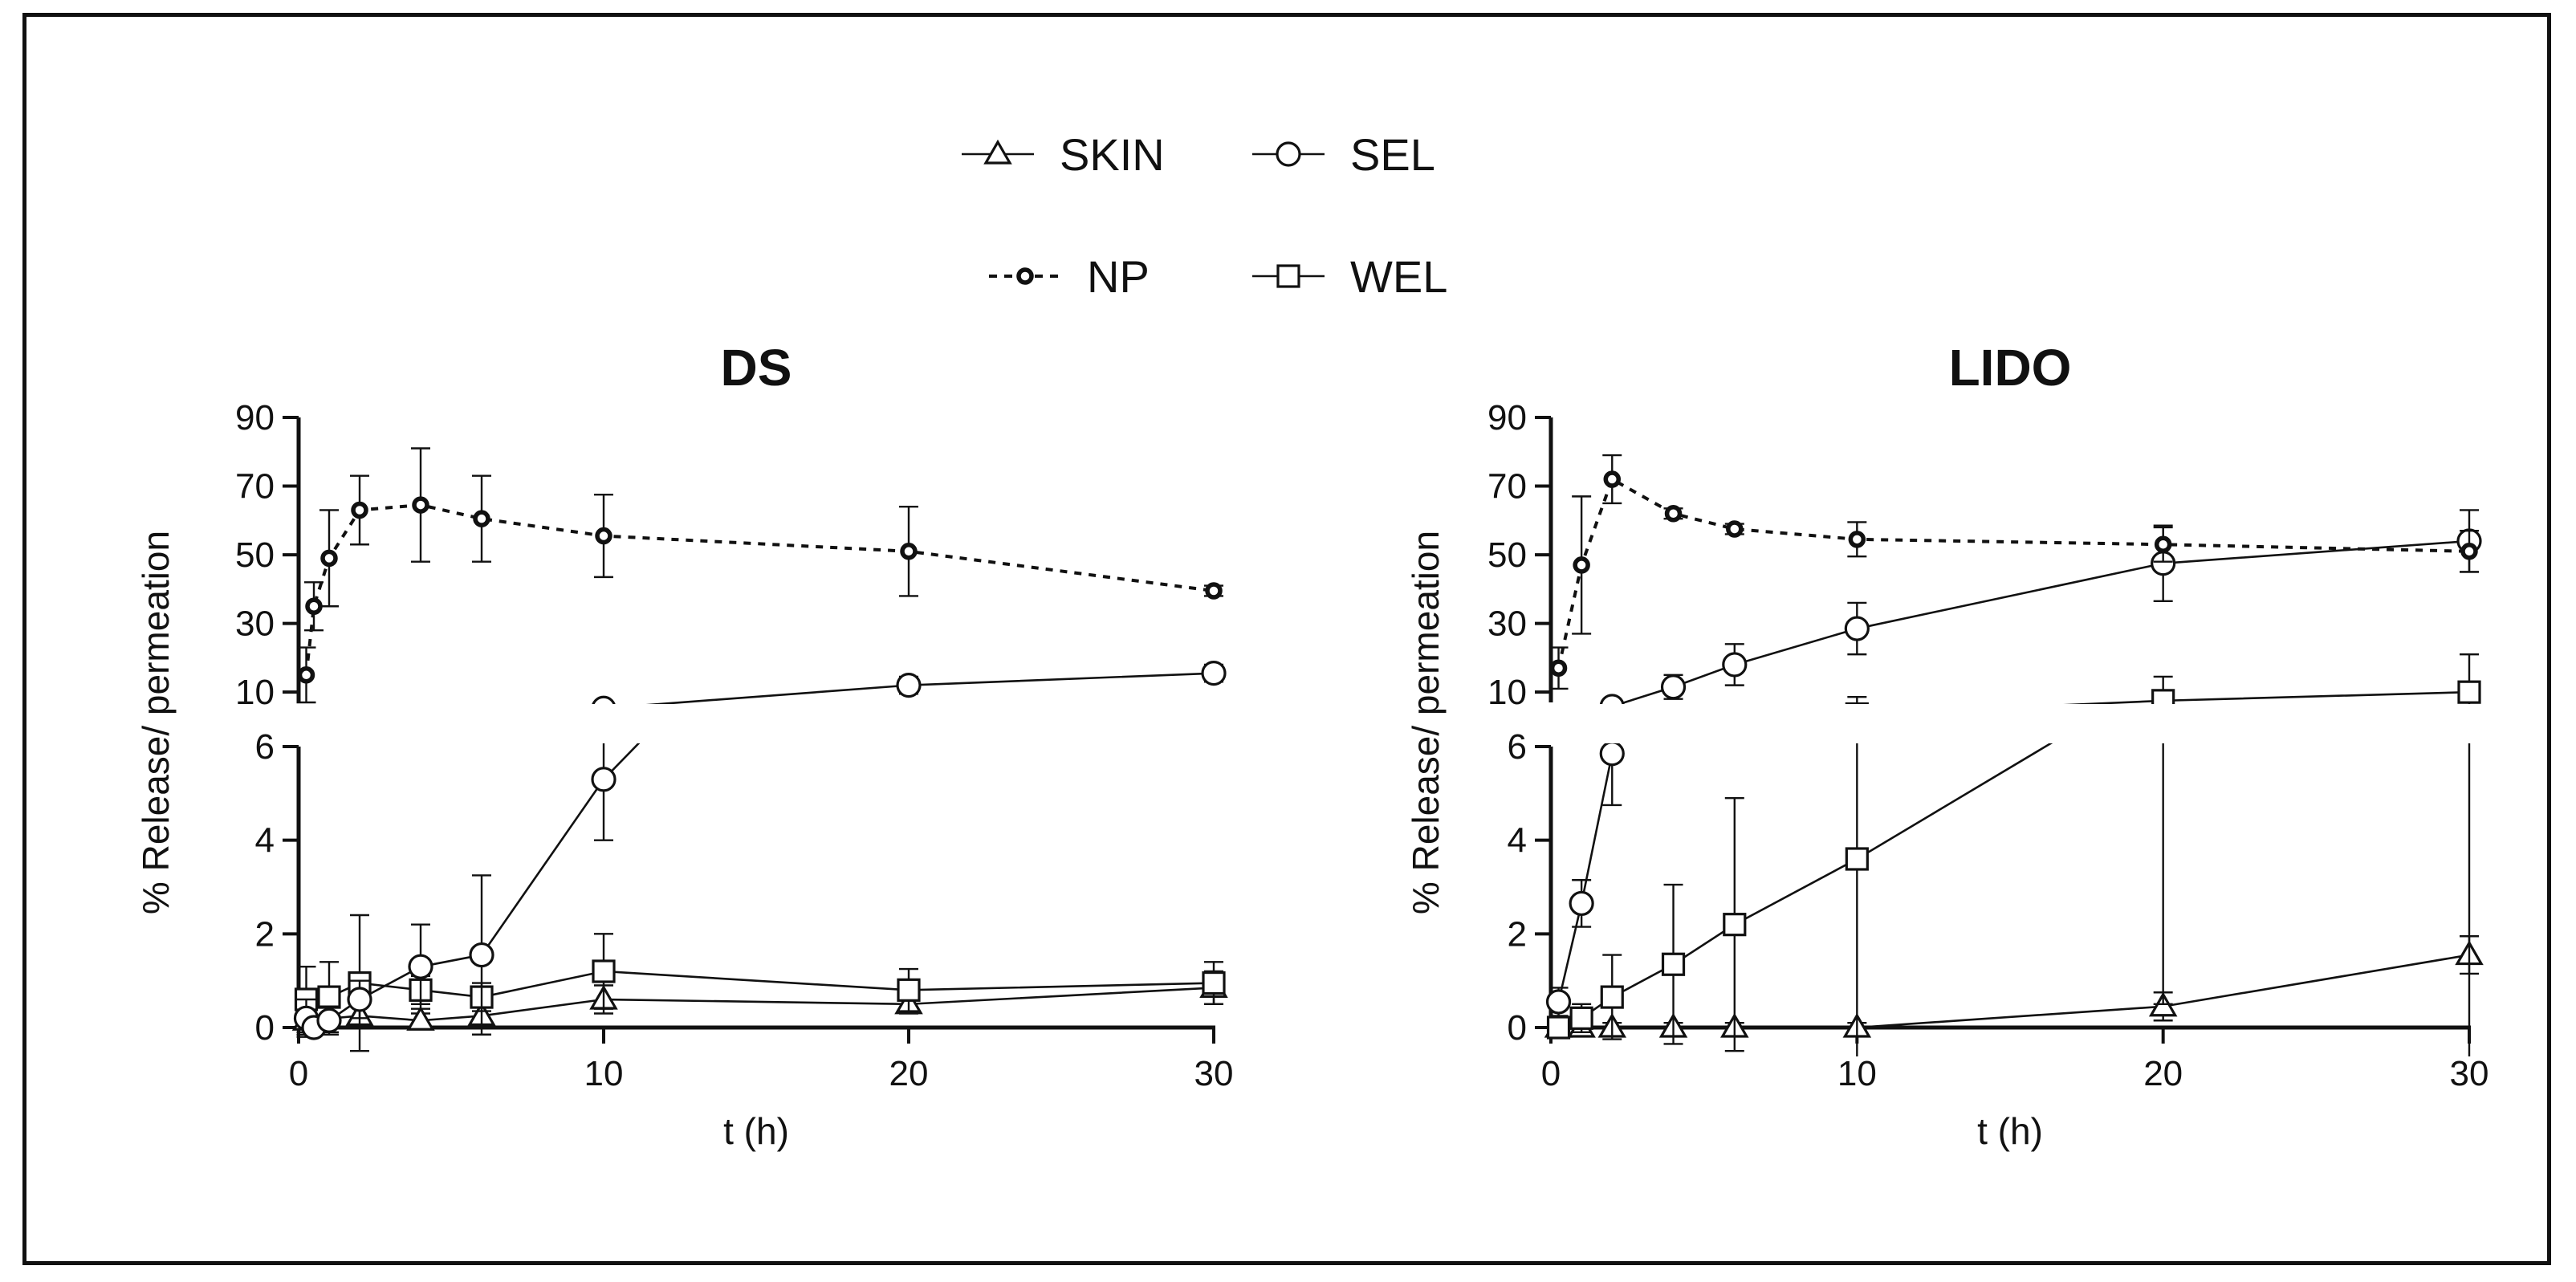 The width and height of the screenshot is (2576, 1282). Describe the element at coordinates (1398, 276) in the screenshot. I see `legend-label-wel: WEL` at that location.